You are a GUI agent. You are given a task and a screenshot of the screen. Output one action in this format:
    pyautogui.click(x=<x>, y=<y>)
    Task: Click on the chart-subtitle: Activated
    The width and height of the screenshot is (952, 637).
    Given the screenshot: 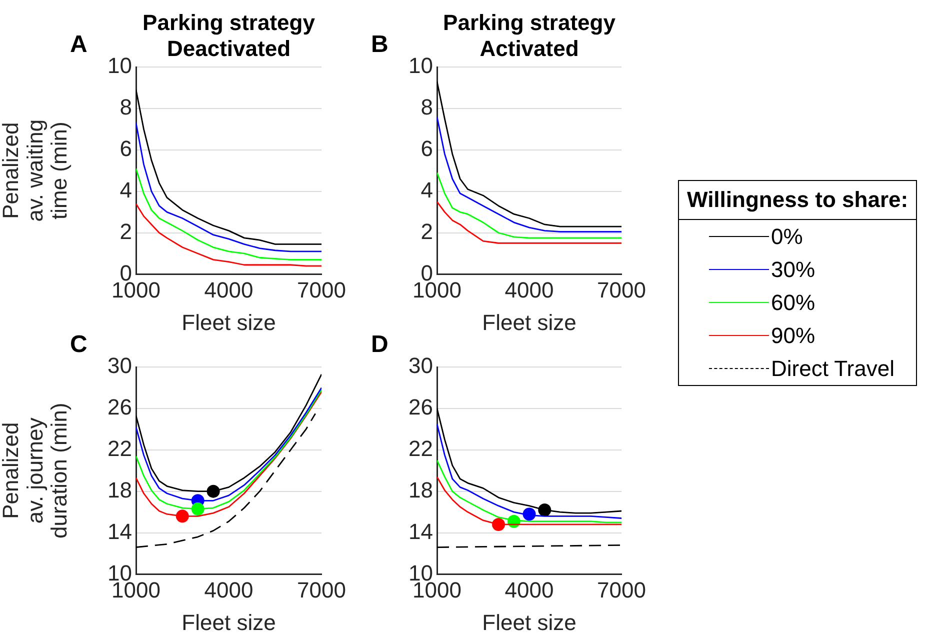 What is the action you would take?
    pyautogui.click(x=529, y=48)
    